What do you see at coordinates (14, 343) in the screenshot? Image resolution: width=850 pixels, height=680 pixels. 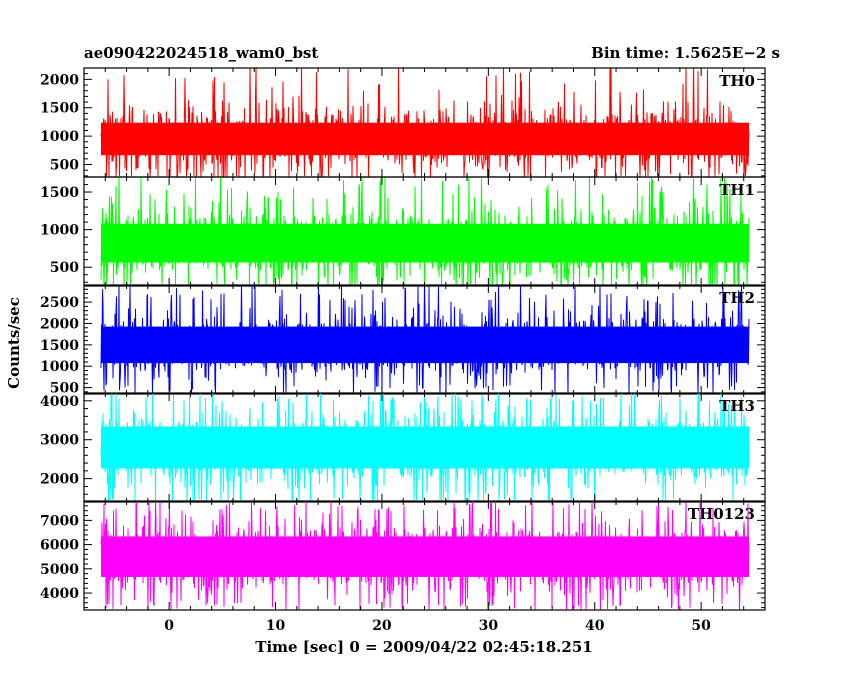 I see `y-axis-label: Counts/sec` at bounding box center [14, 343].